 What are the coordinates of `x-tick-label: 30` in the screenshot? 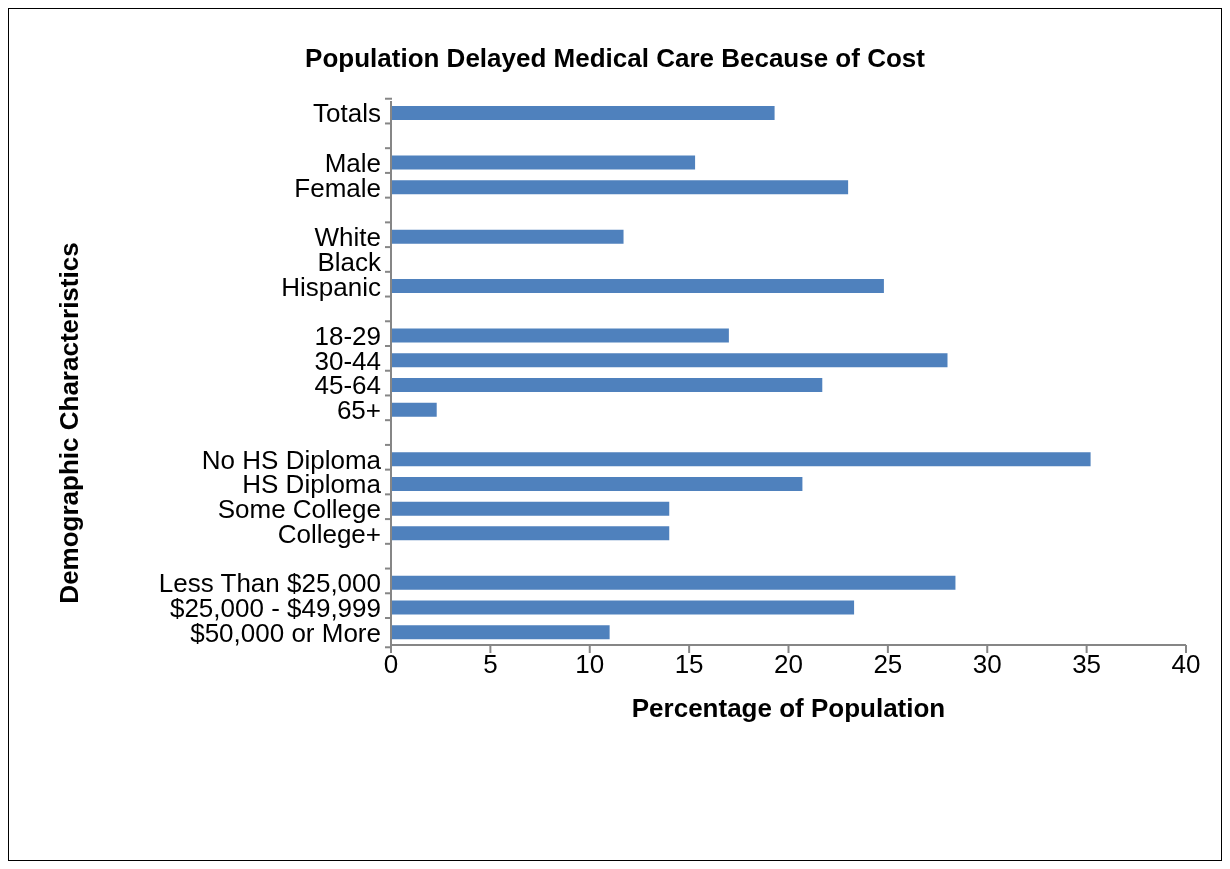 It's located at (987, 664).